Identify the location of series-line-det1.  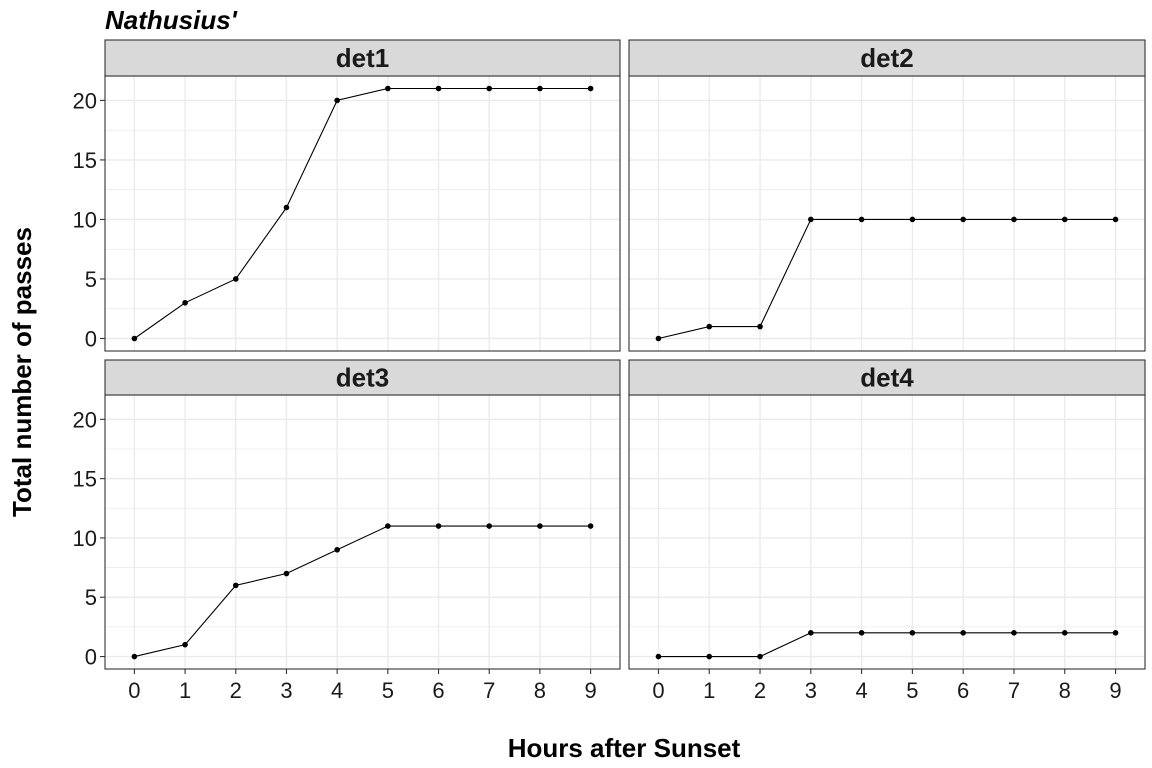
(362, 213).